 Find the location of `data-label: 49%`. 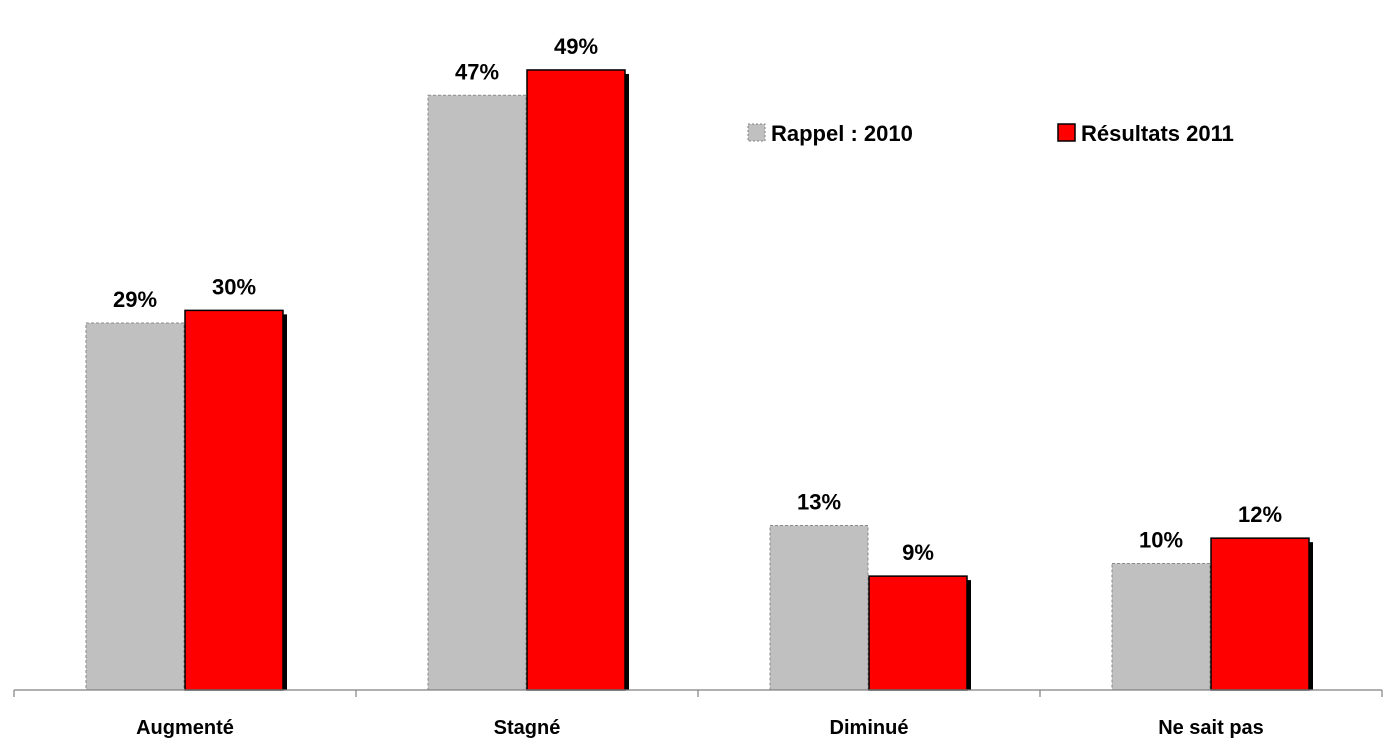

data-label: 49% is located at coordinates (576, 46).